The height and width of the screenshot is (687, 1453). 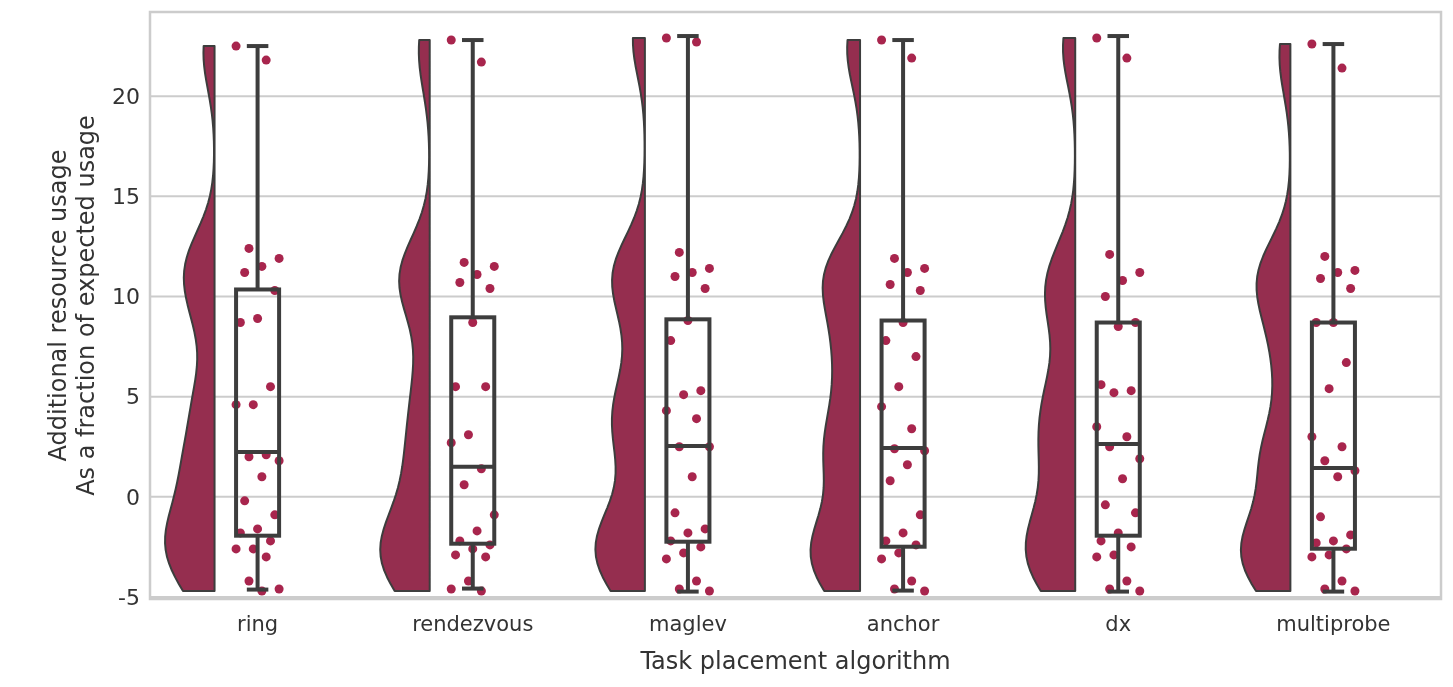 I want to click on y-tick-label: 15, so click(x=126, y=197).